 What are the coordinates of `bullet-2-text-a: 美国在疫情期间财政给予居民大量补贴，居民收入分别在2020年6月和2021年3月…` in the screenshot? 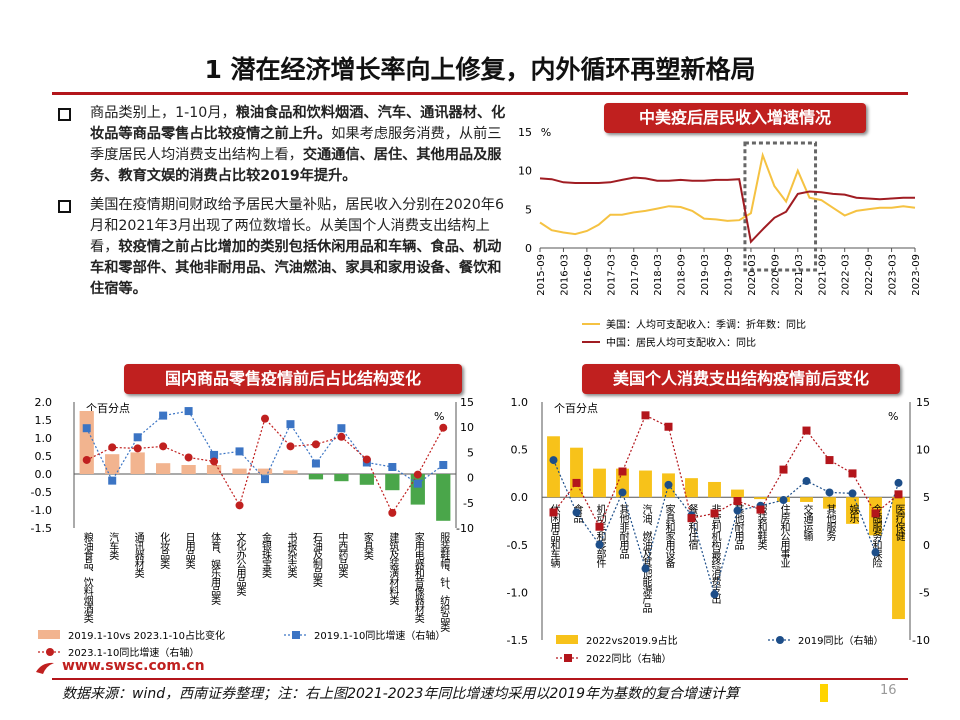 It's located at (297, 226).